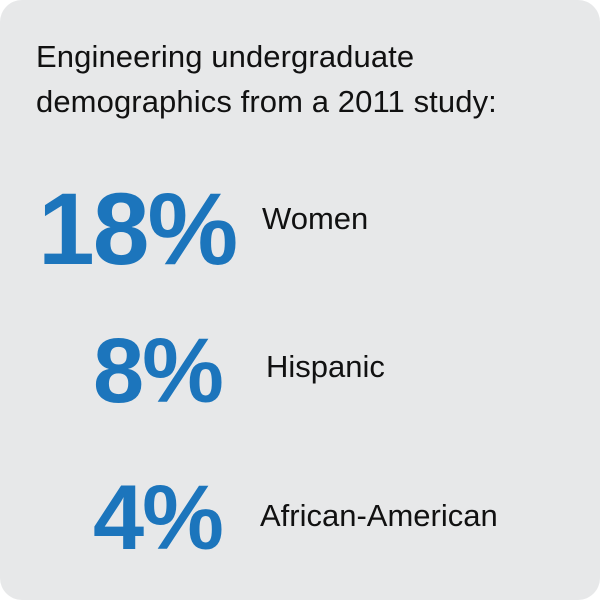  What do you see at coordinates (379, 515) in the screenshot?
I see `stat-label-african-american: African-American` at bounding box center [379, 515].